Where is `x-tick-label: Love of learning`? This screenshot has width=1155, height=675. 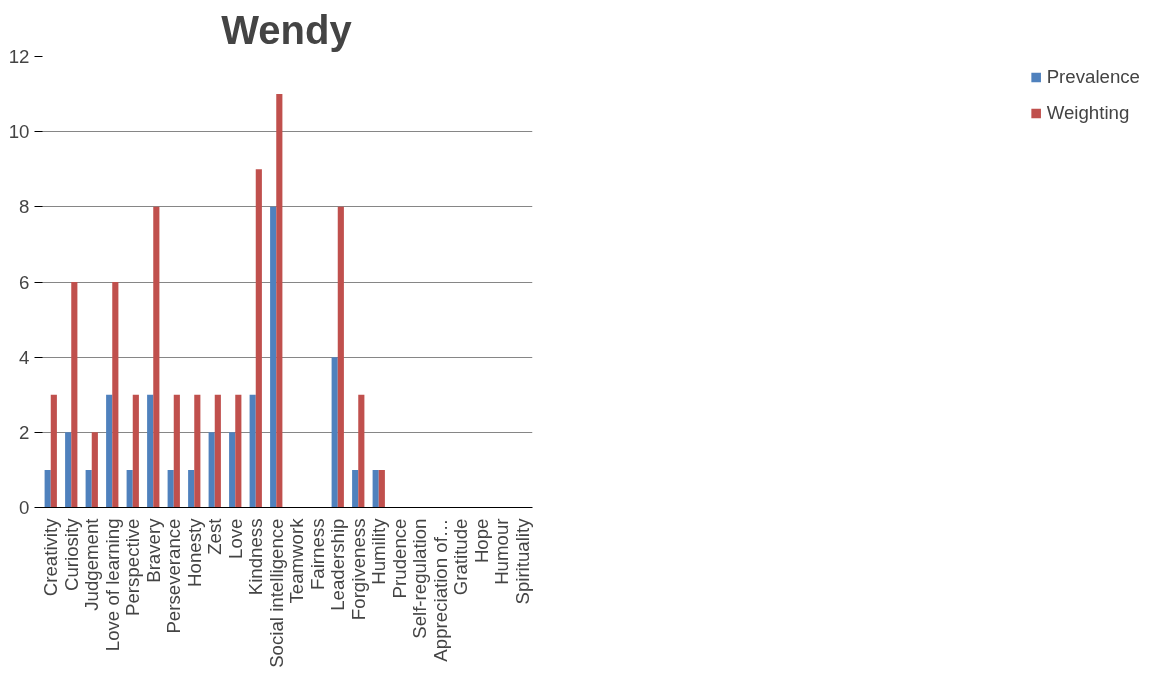
x-tick-label: Love of learning is located at coordinates (112, 585).